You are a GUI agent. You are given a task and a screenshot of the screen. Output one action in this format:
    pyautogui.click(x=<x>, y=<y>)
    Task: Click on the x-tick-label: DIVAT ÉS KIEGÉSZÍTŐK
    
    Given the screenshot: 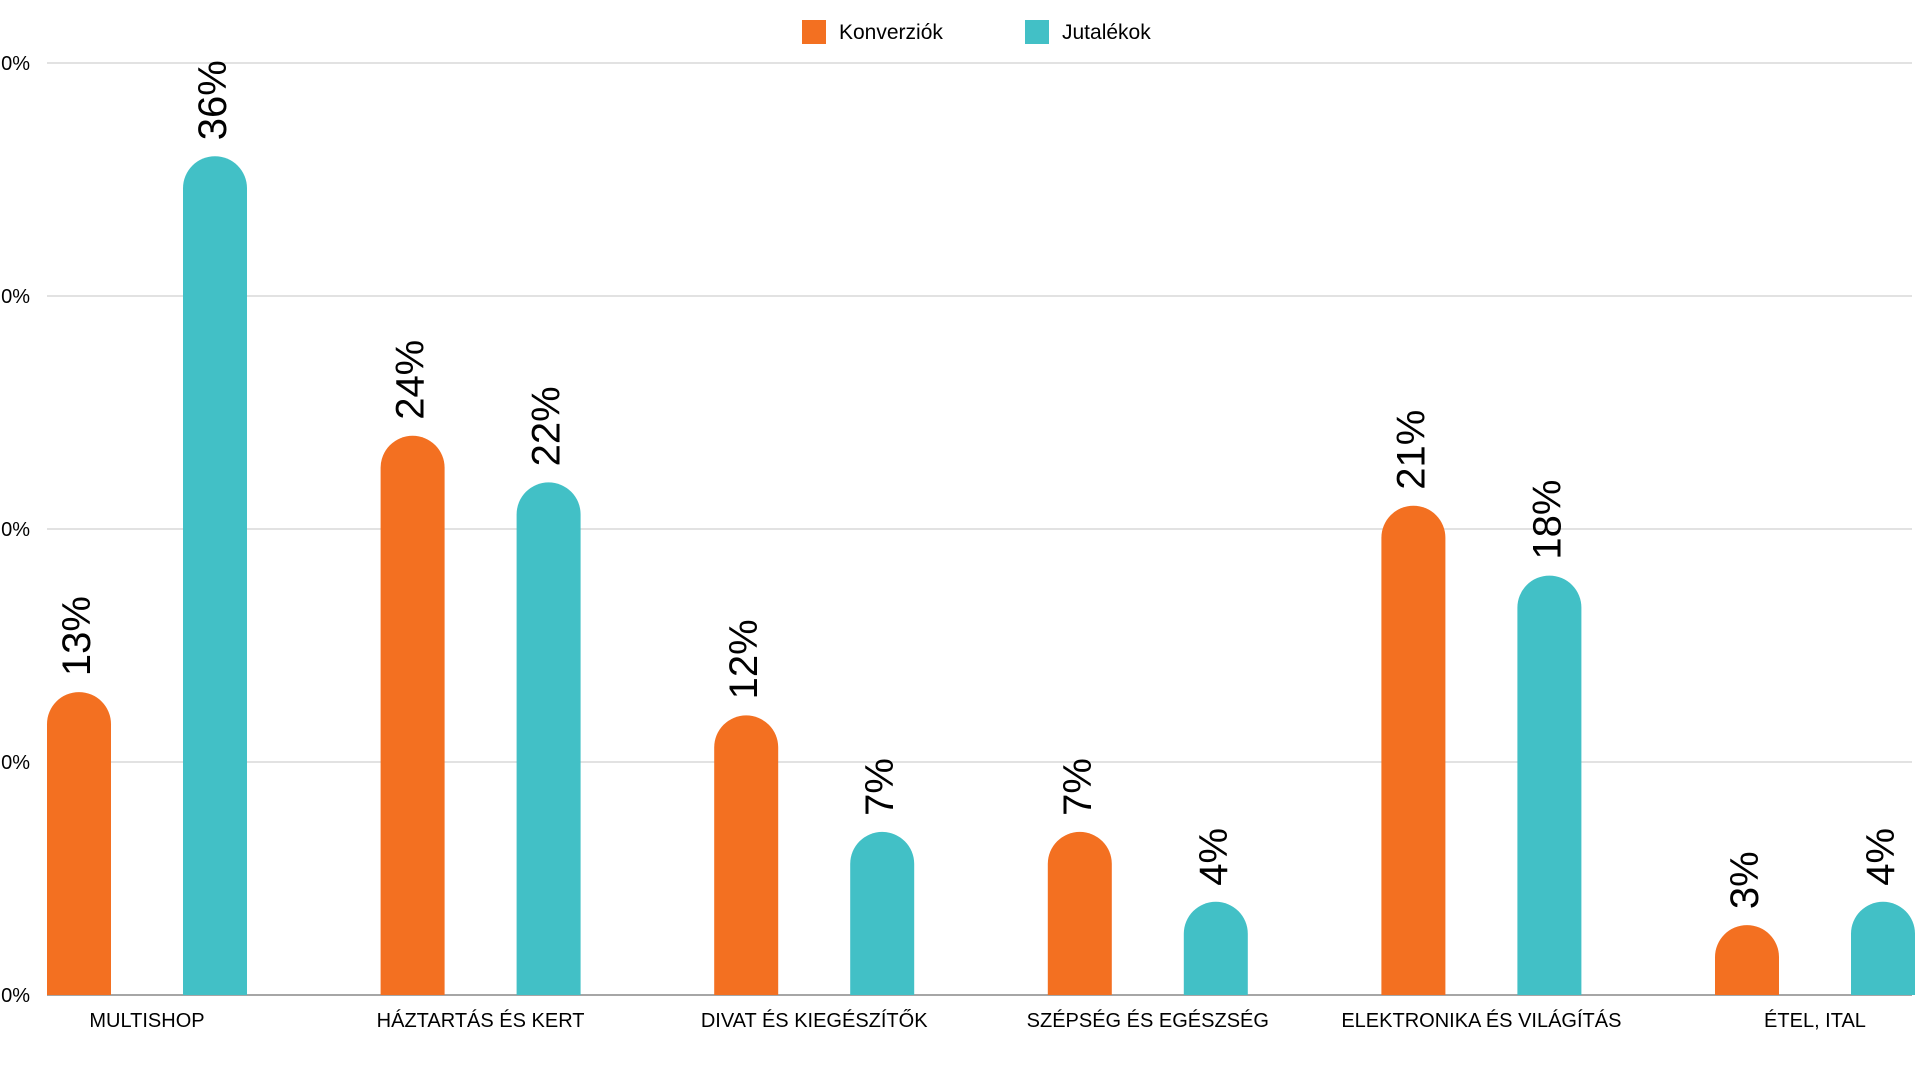 What is the action you would take?
    pyautogui.click(x=814, y=1020)
    